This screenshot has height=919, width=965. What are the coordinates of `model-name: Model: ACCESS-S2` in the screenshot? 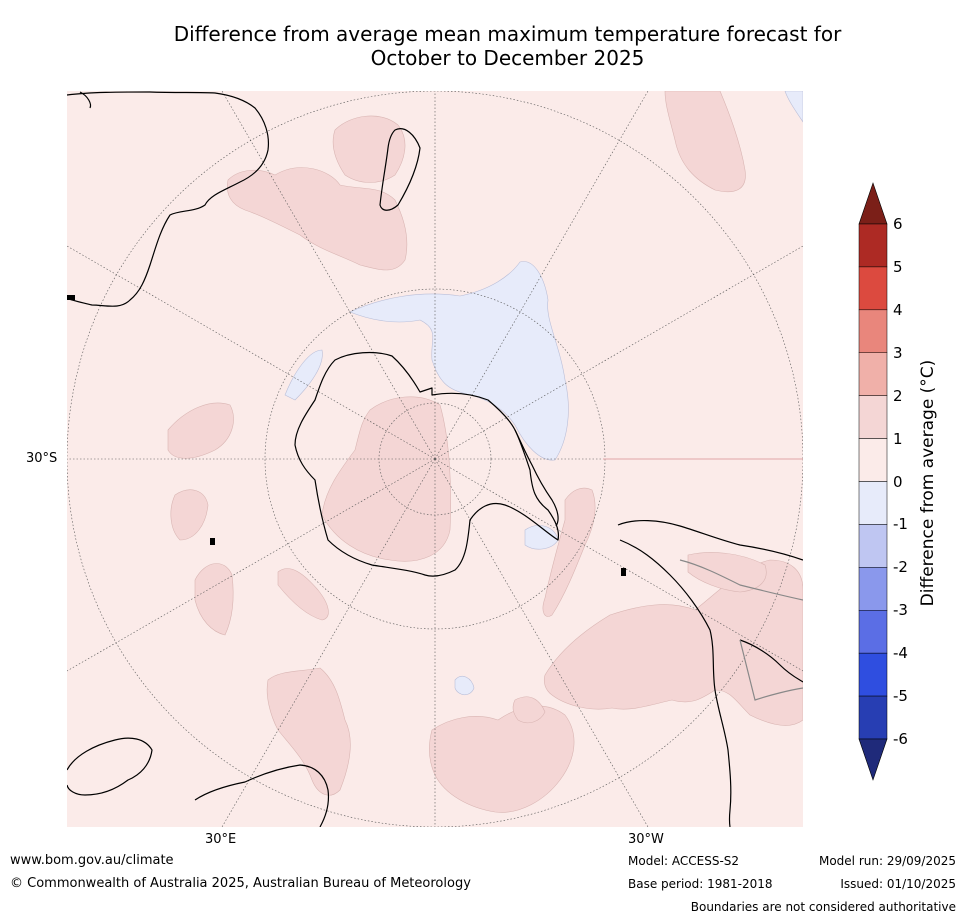 It's located at (684, 861).